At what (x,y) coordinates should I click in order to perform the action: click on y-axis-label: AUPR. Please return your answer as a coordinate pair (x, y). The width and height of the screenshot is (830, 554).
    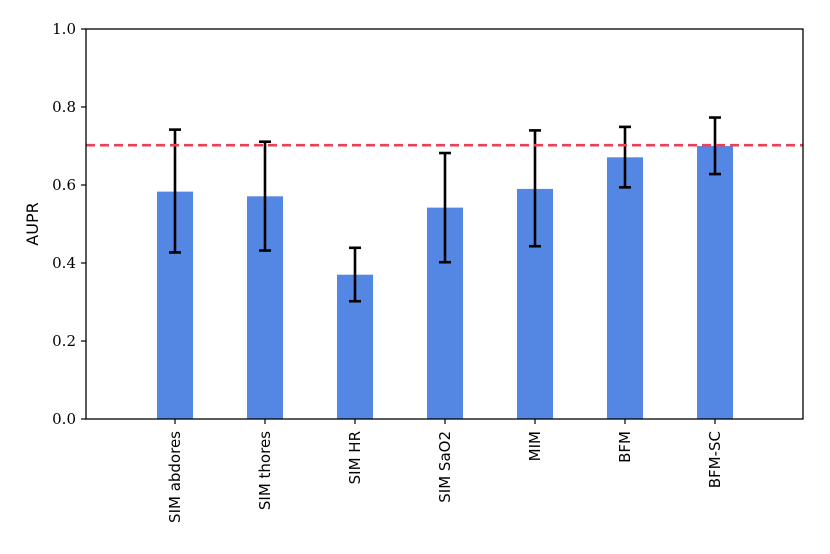
    Looking at the image, I should click on (32, 223).